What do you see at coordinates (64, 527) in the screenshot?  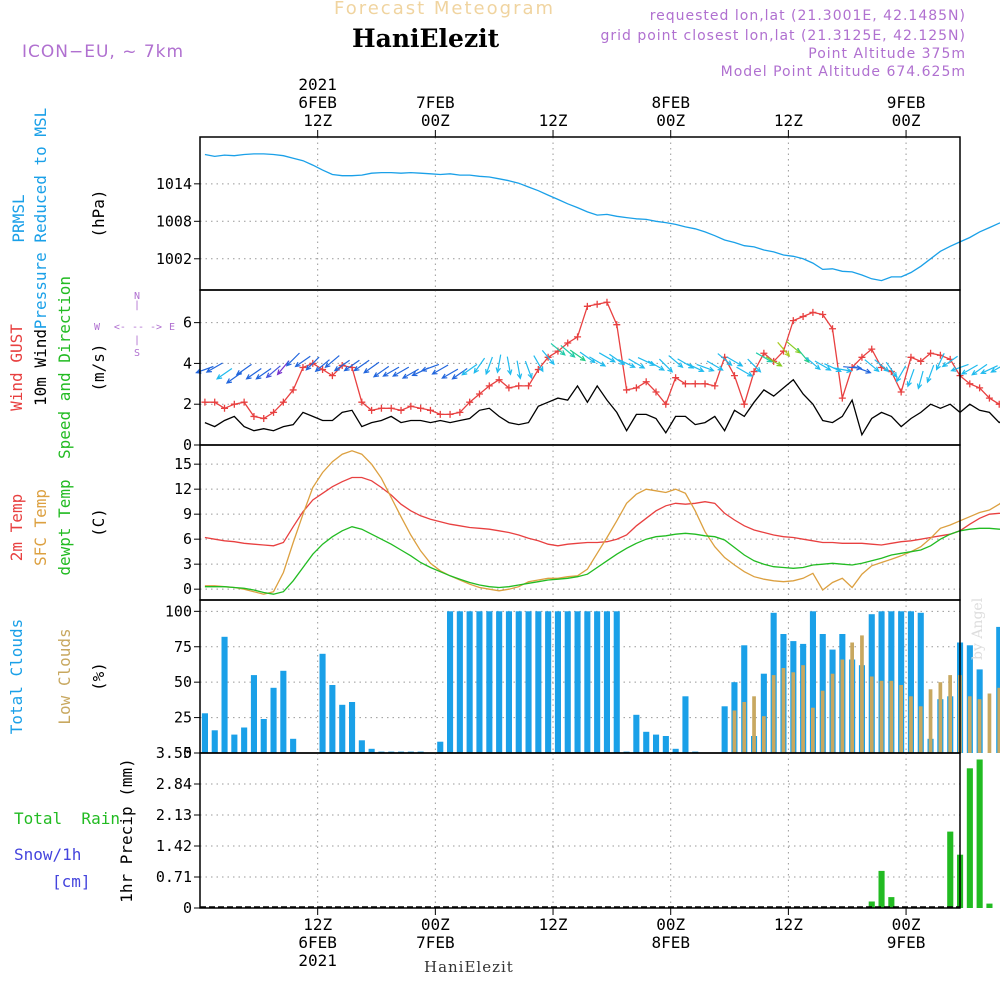 I see `series-label: dewpt Temp` at bounding box center [64, 527].